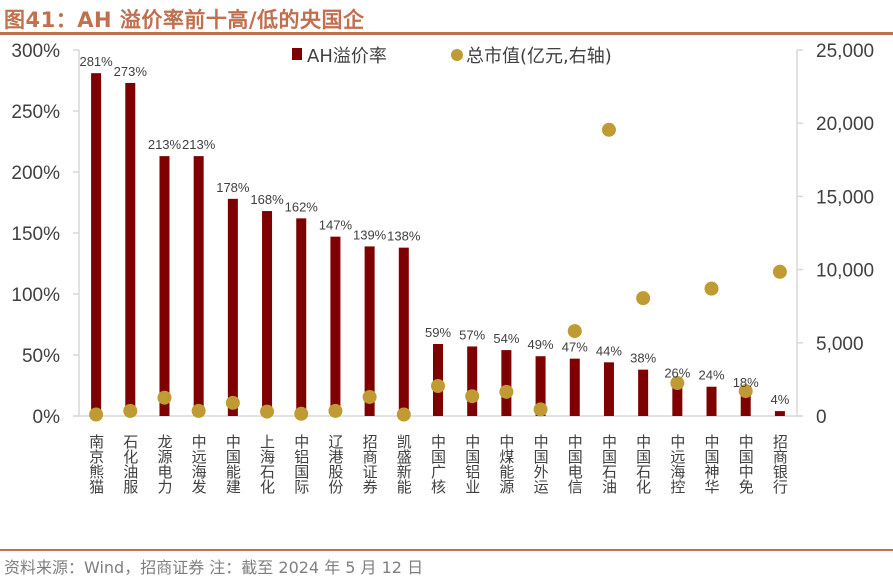 The height and width of the screenshot is (579, 893). I want to click on category-label: 中国电信, so click(575, 464).